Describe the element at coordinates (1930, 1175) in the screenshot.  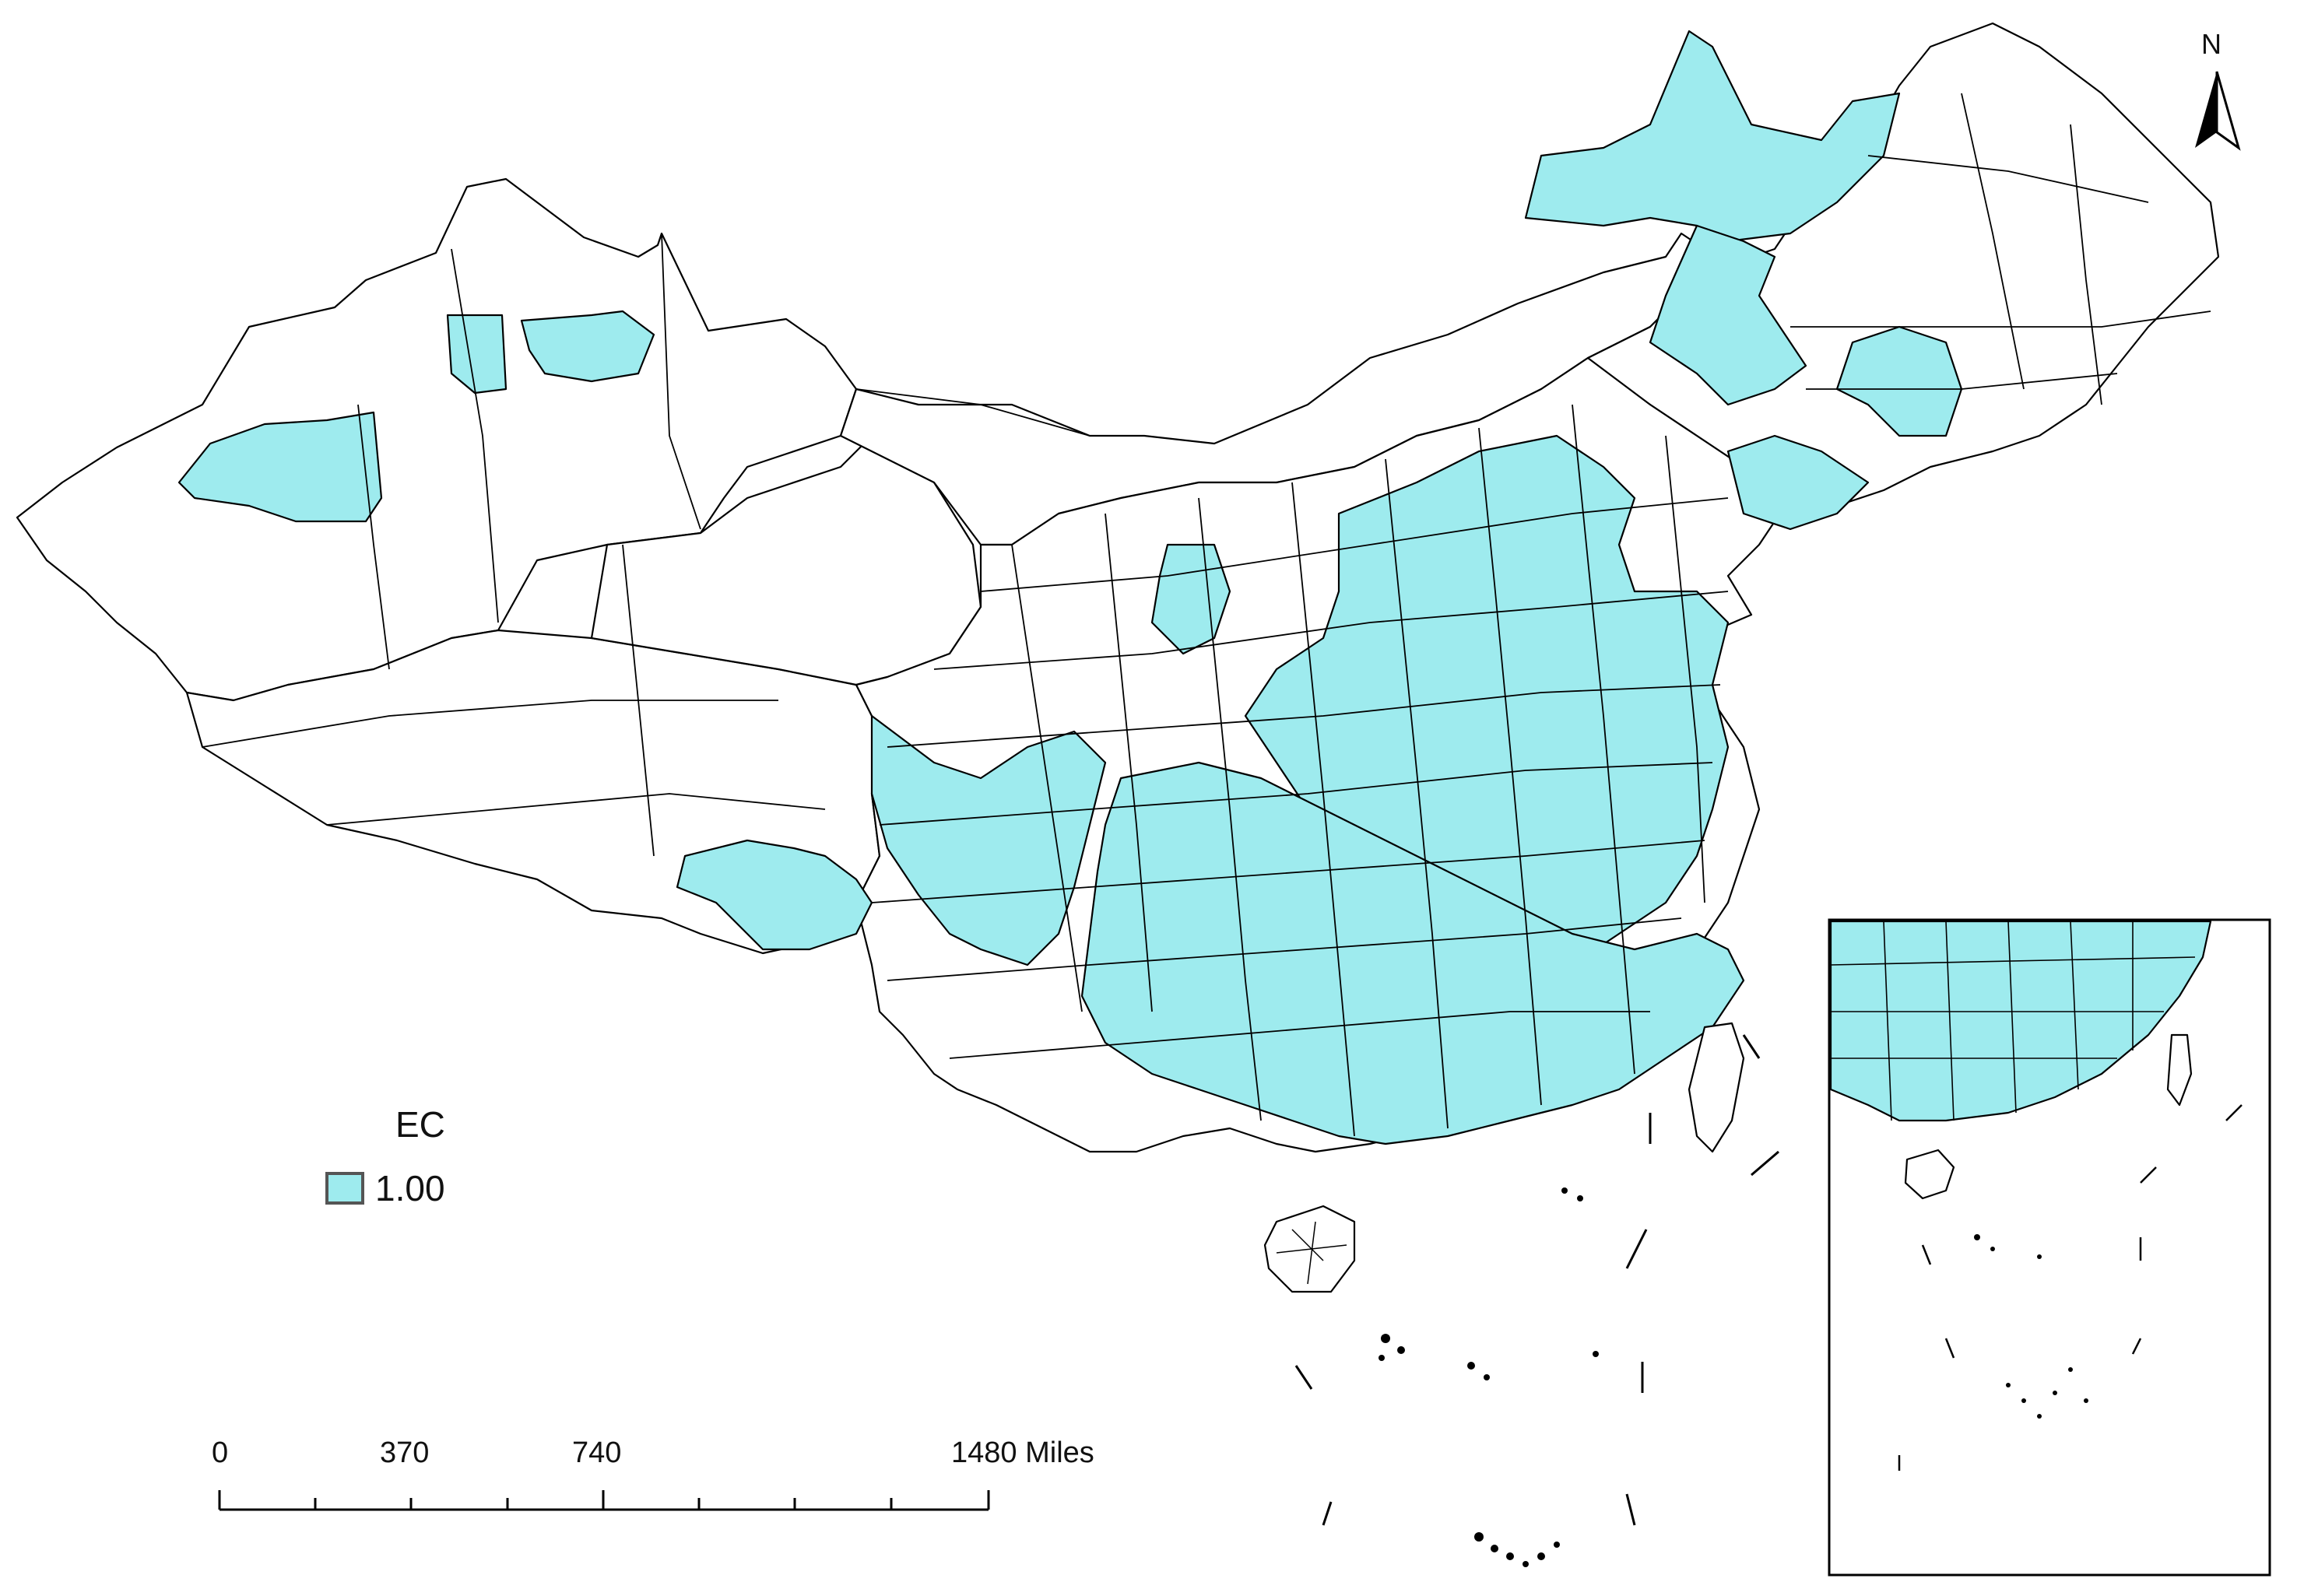
I see `inset-hainan` at that location.